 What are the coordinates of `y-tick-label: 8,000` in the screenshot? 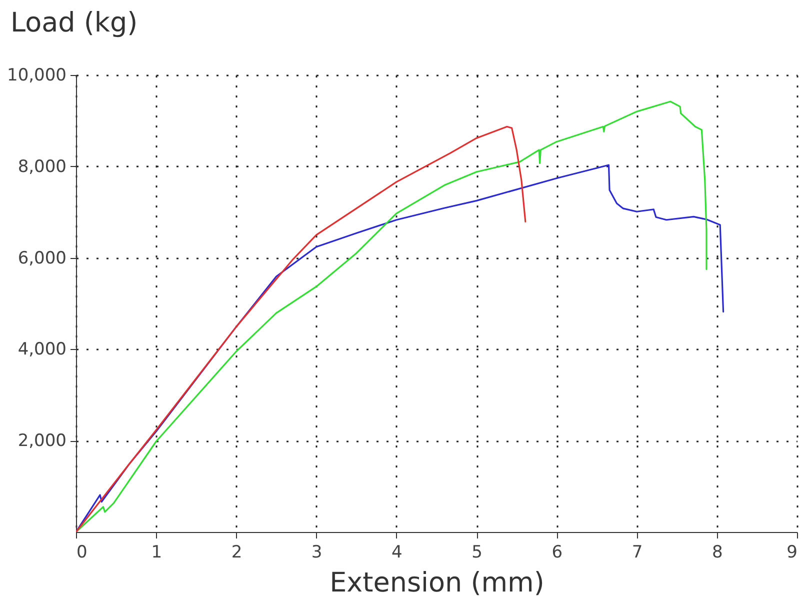 It's located at (42, 166).